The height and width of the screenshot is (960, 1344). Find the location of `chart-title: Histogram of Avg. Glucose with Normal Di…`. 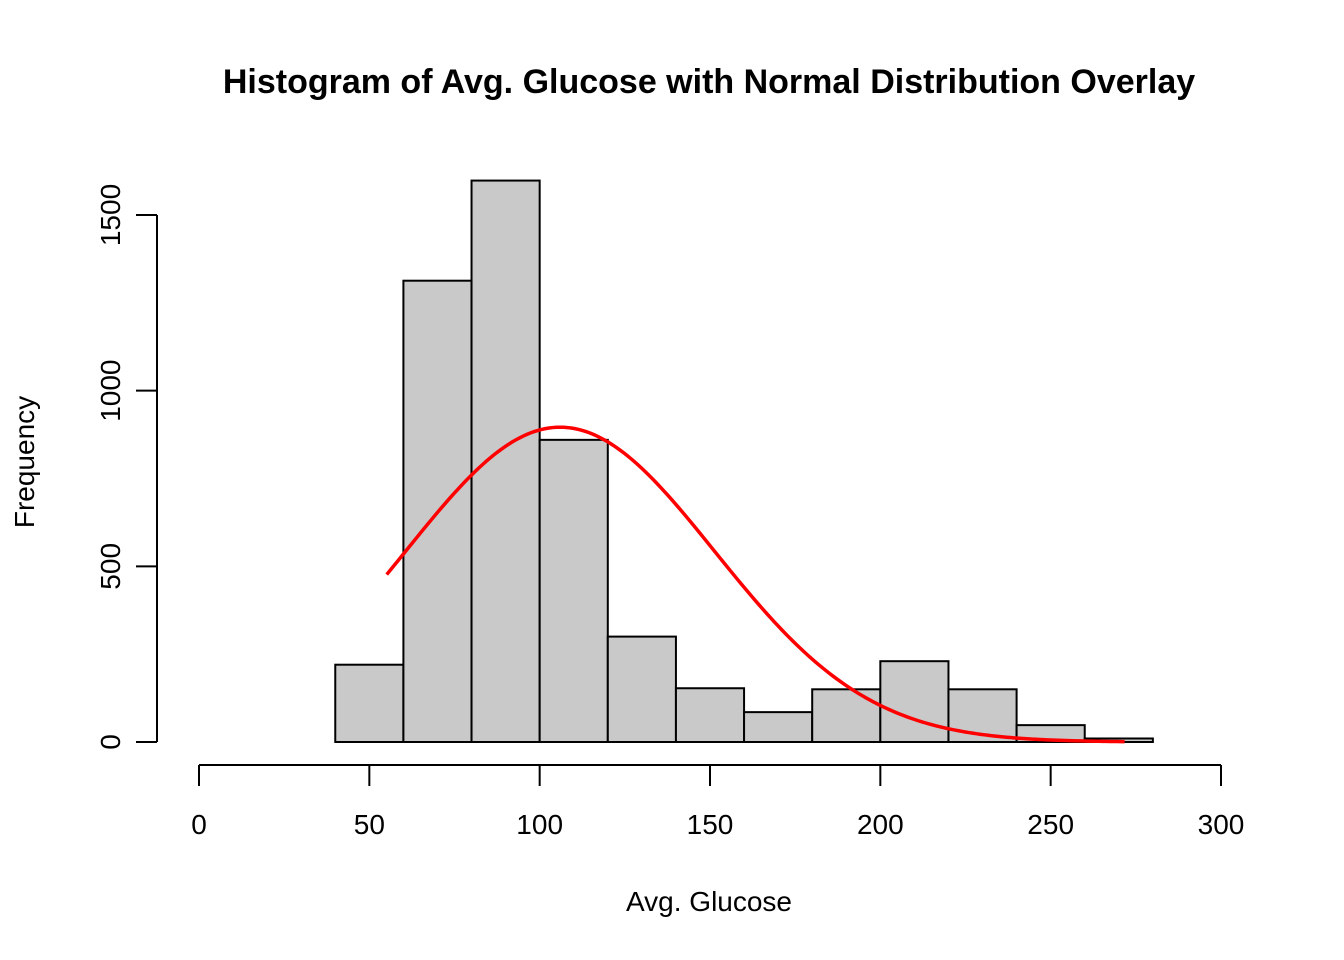

chart-title: Histogram of Avg. Glucose with Normal Di… is located at coordinates (709, 82).